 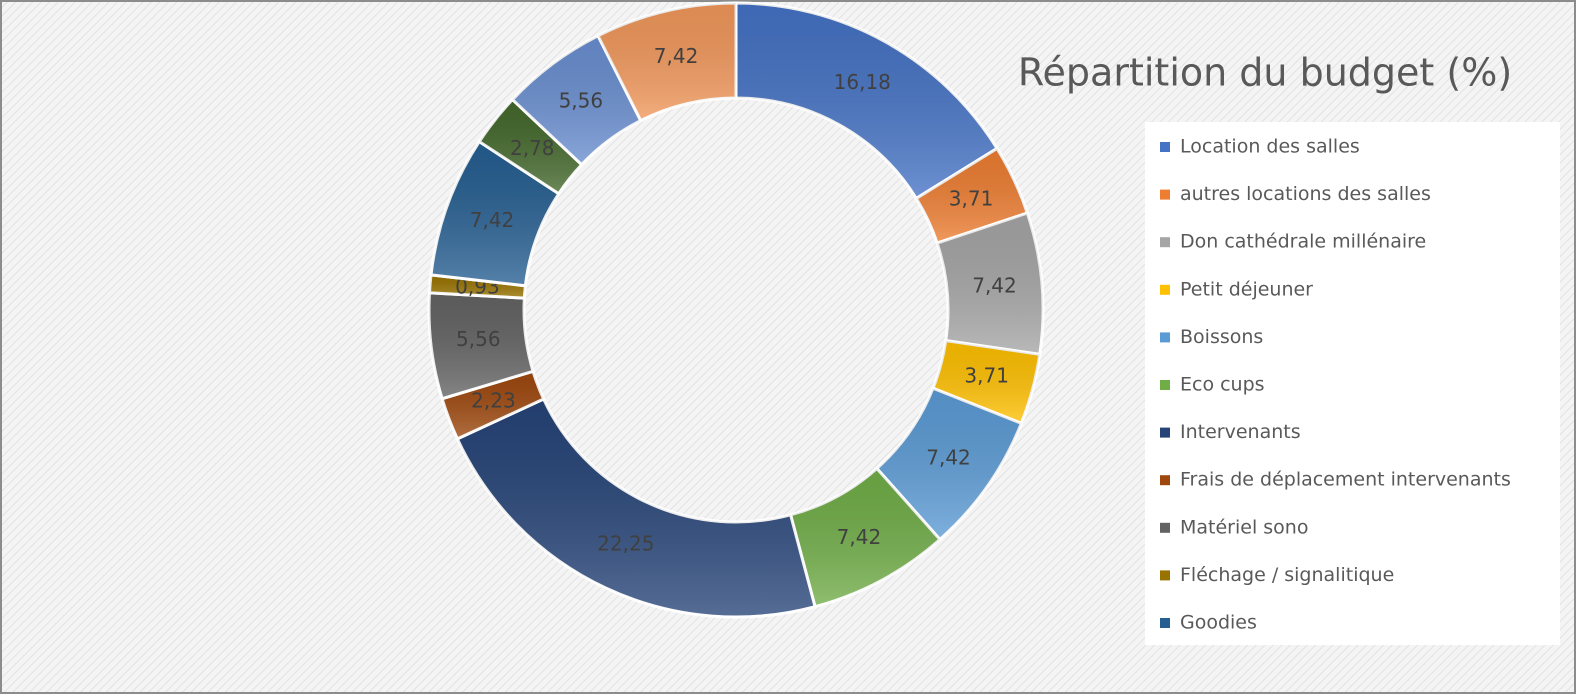 What do you see at coordinates (1303, 242) in the screenshot?
I see `legend-label: Don cathédrale millénaire` at bounding box center [1303, 242].